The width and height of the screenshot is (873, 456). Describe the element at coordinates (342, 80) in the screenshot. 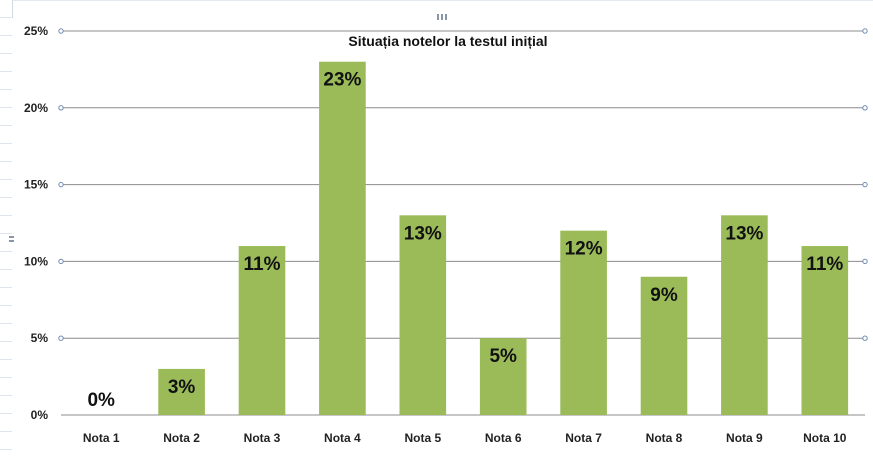

I see `data-label: 23%` at that location.